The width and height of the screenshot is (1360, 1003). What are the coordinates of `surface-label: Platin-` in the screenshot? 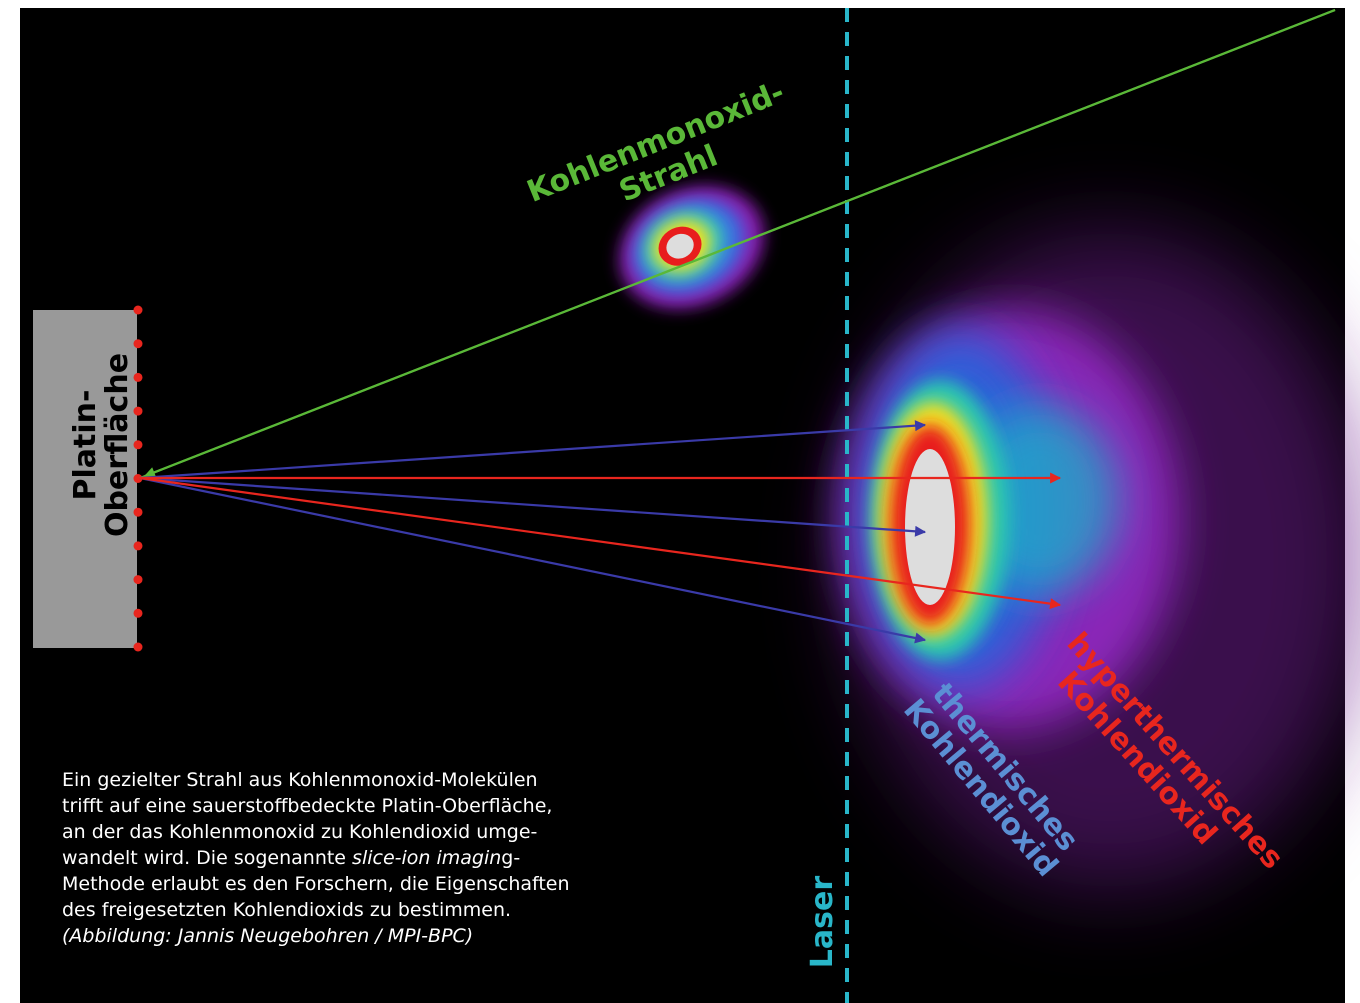 It's located at (85, 445).